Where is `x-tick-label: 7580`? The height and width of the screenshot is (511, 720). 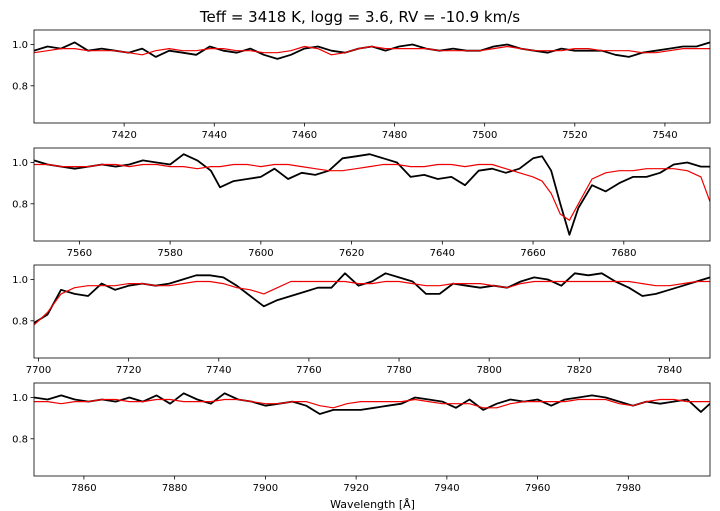 x-tick-label: 7580 is located at coordinates (169, 253).